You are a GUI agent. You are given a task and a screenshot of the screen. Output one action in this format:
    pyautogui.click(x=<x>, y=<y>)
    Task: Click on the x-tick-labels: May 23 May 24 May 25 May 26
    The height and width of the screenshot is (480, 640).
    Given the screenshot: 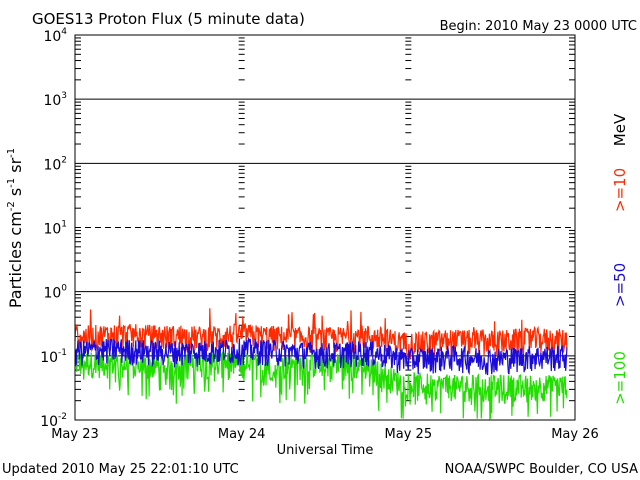 What is the action you would take?
    pyautogui.click(x=325, y=434)
    